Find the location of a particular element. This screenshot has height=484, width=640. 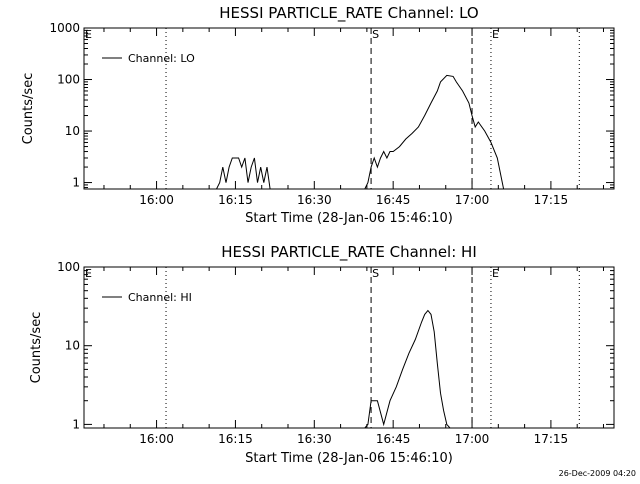

y-tick-label: 1000 is located at coordinates (64, 28).